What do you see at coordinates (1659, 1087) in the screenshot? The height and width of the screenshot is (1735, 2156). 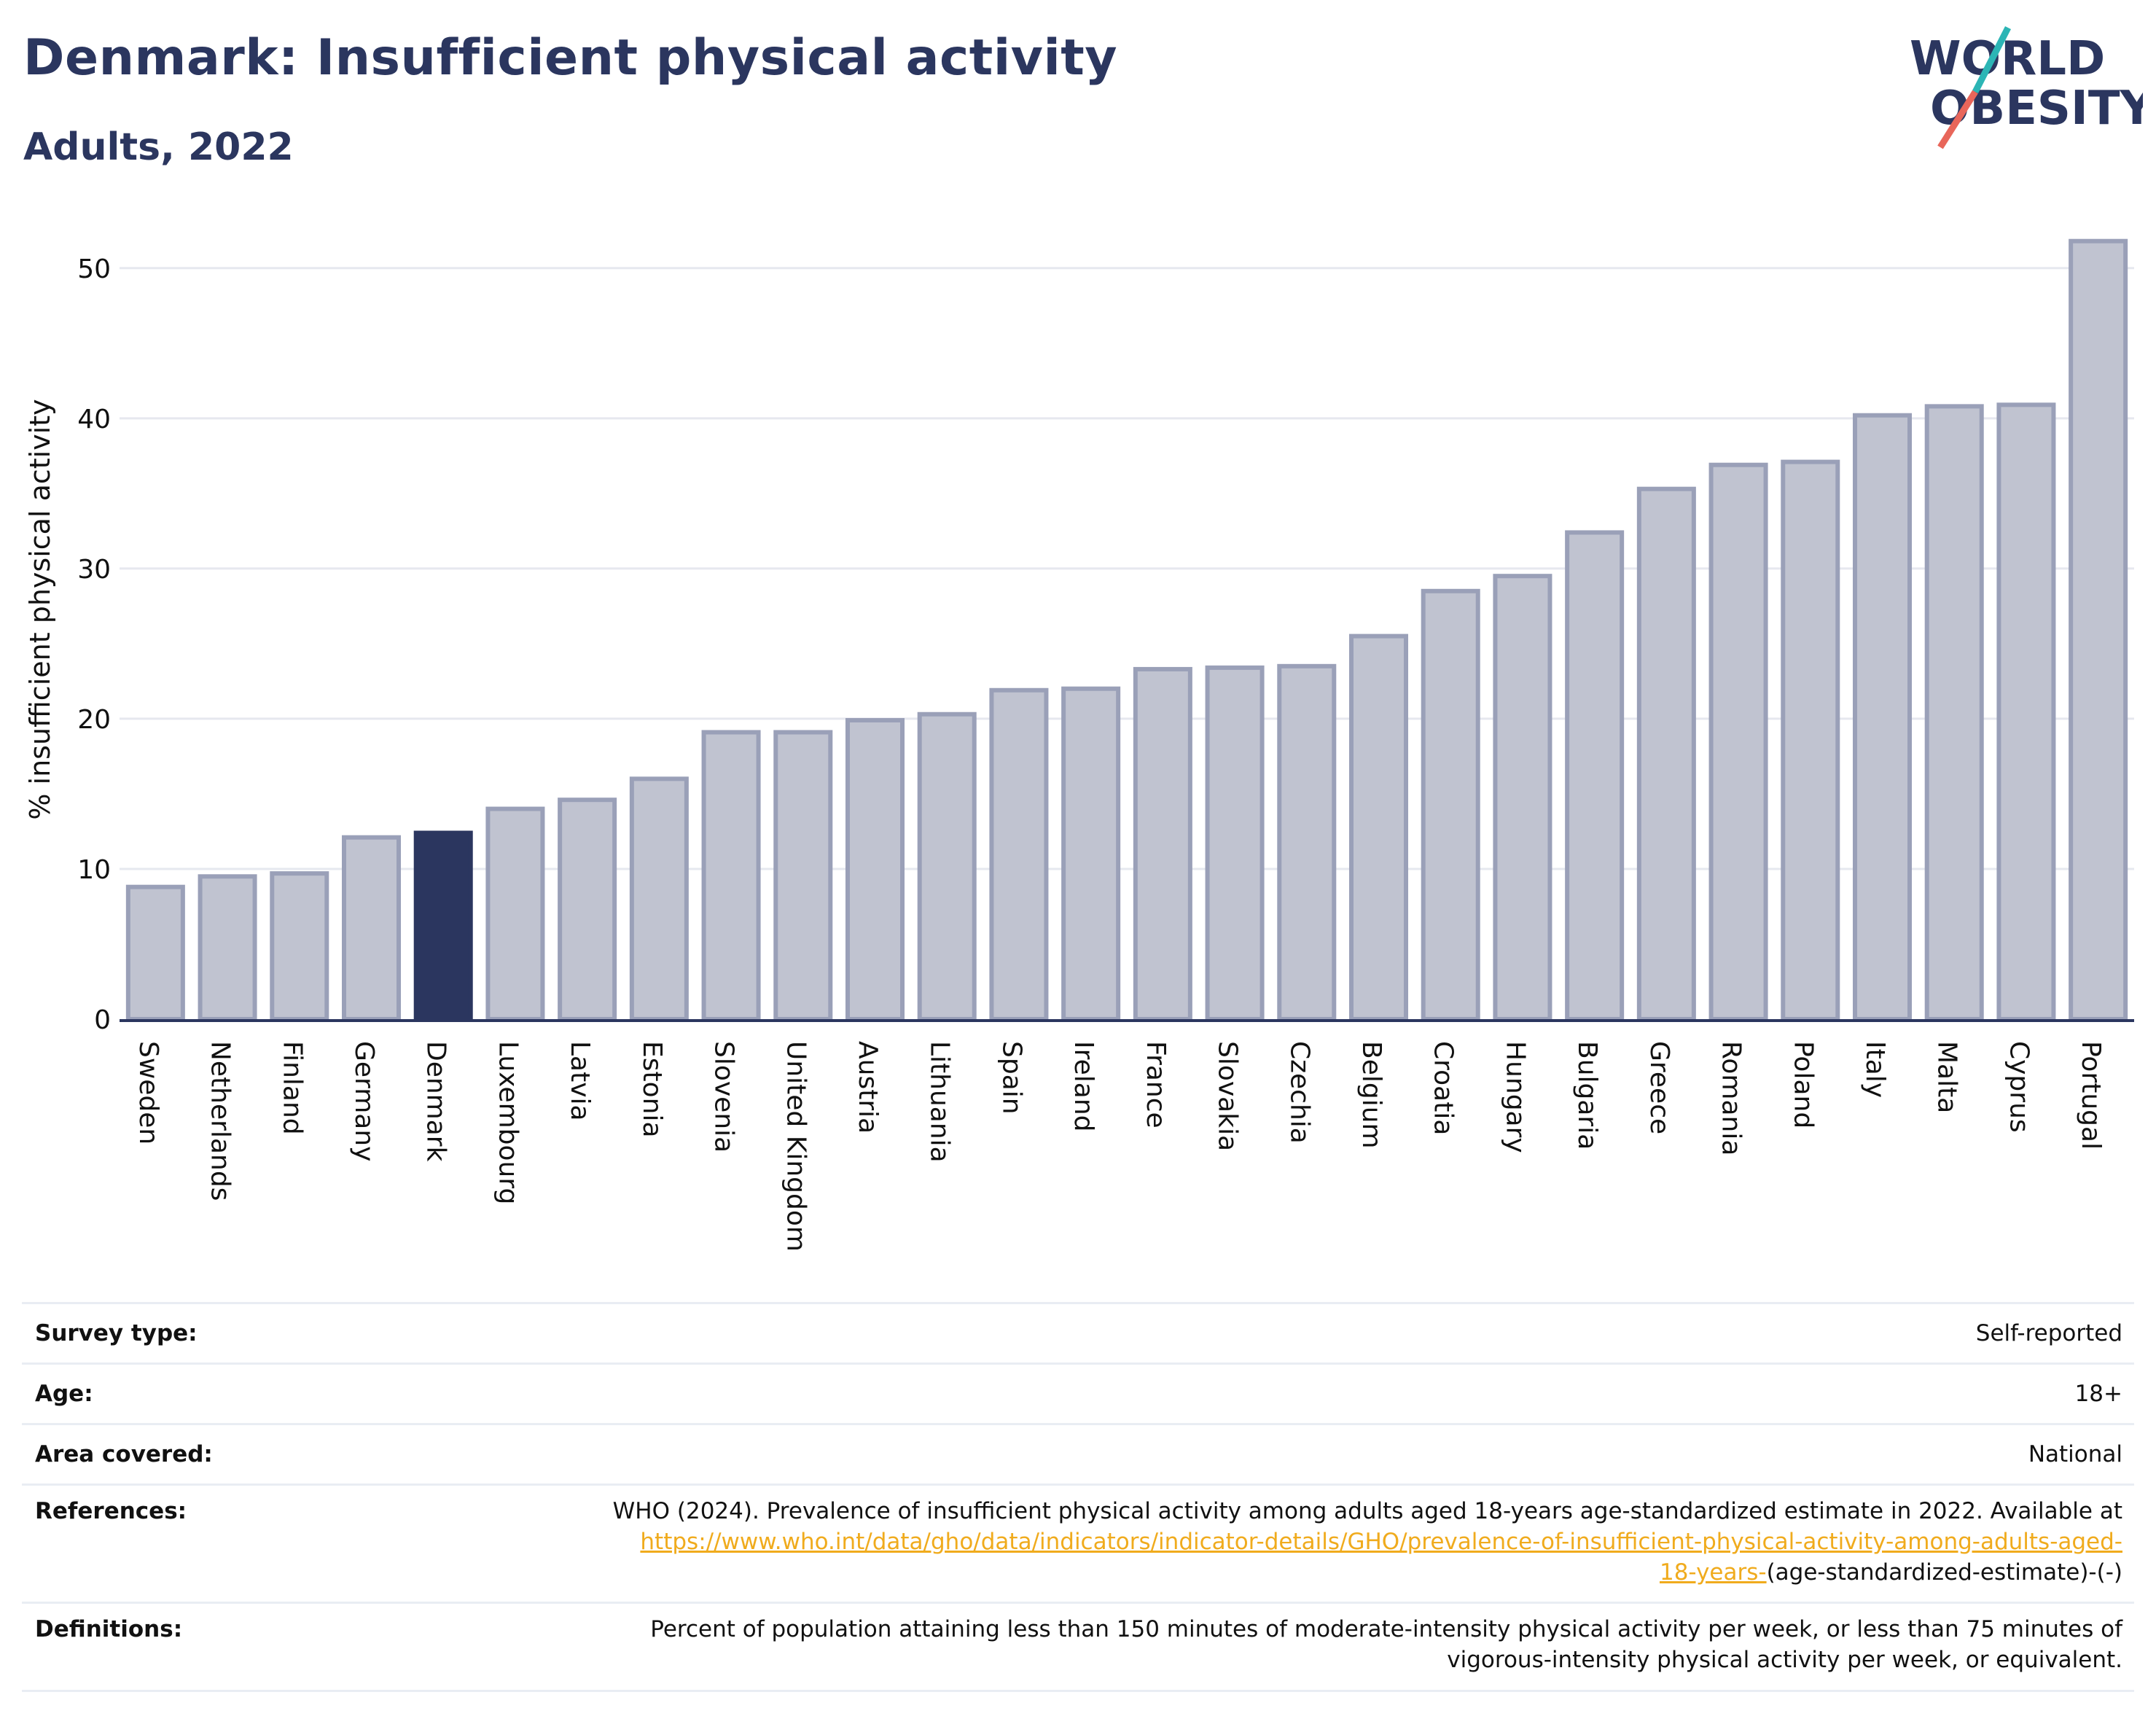 I see `x-tick-label: Greece` at bounding box center [1659, 1087].